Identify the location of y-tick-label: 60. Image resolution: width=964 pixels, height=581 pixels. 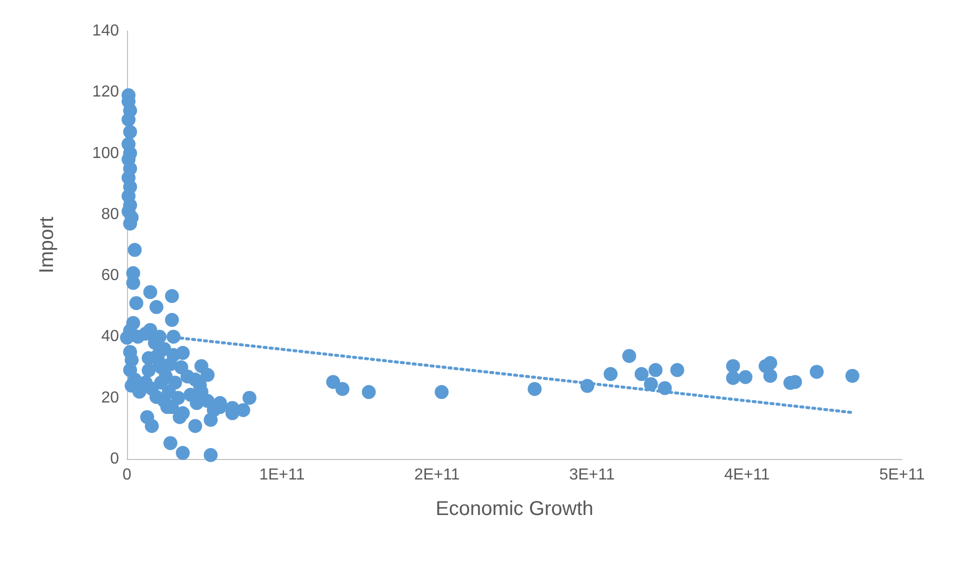
(110, 275).